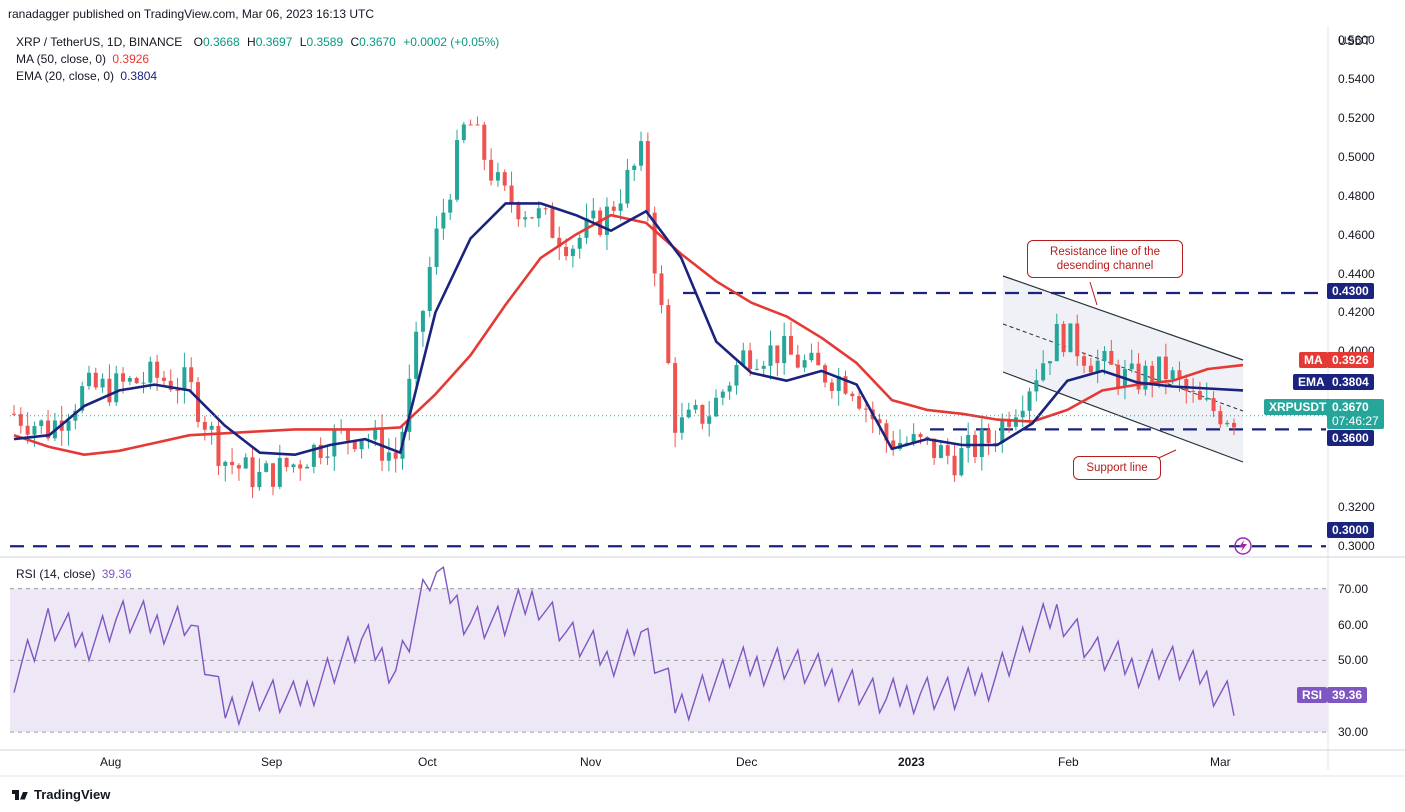  Describe the element at coordinates (1353, 732) in the screenshot. I see `rsi-tick-label: 30.00` at that location.